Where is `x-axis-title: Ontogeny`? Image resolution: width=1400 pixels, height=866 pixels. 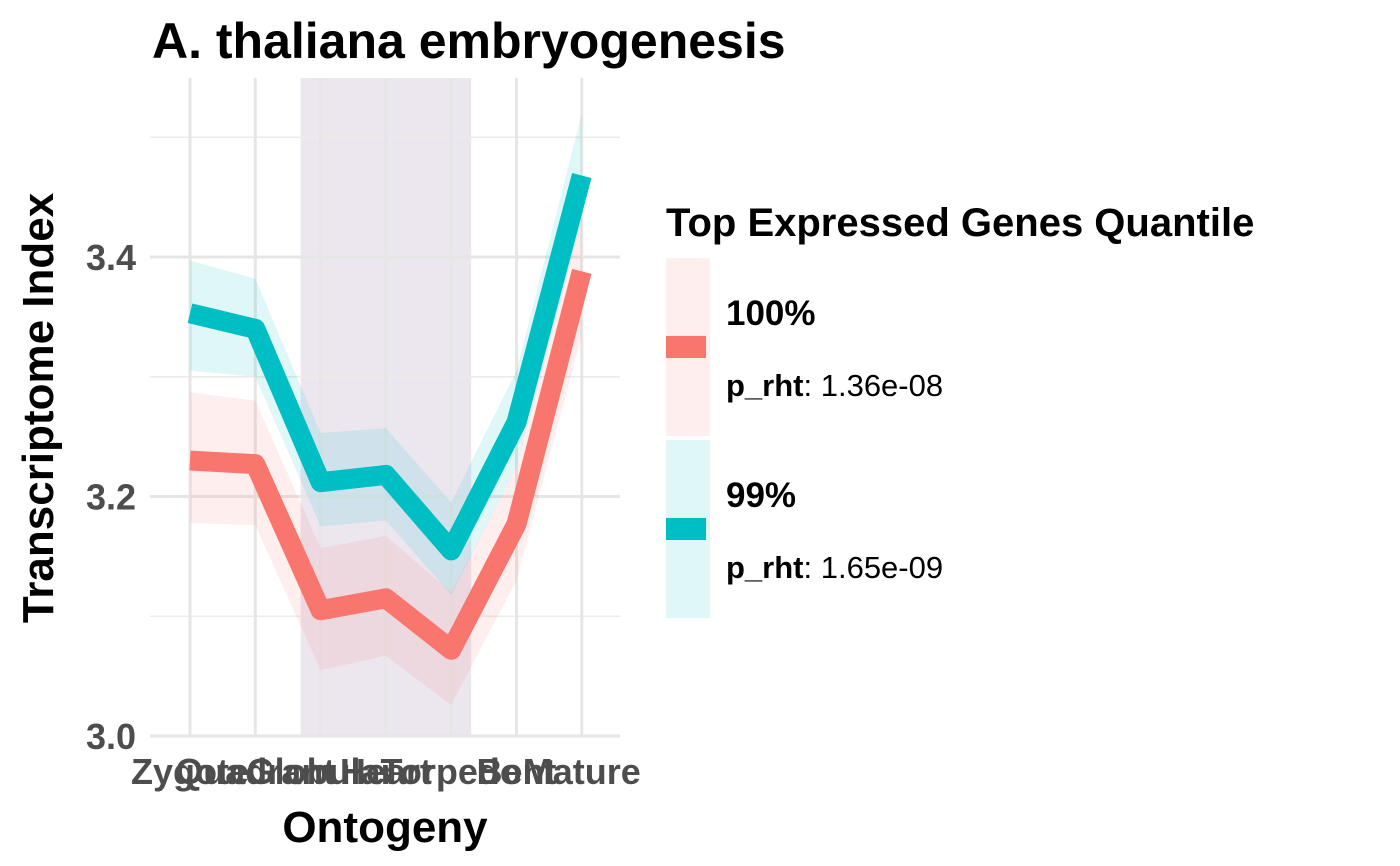 x-axis-title: Ontogeny is located at coordinates (385, 827).